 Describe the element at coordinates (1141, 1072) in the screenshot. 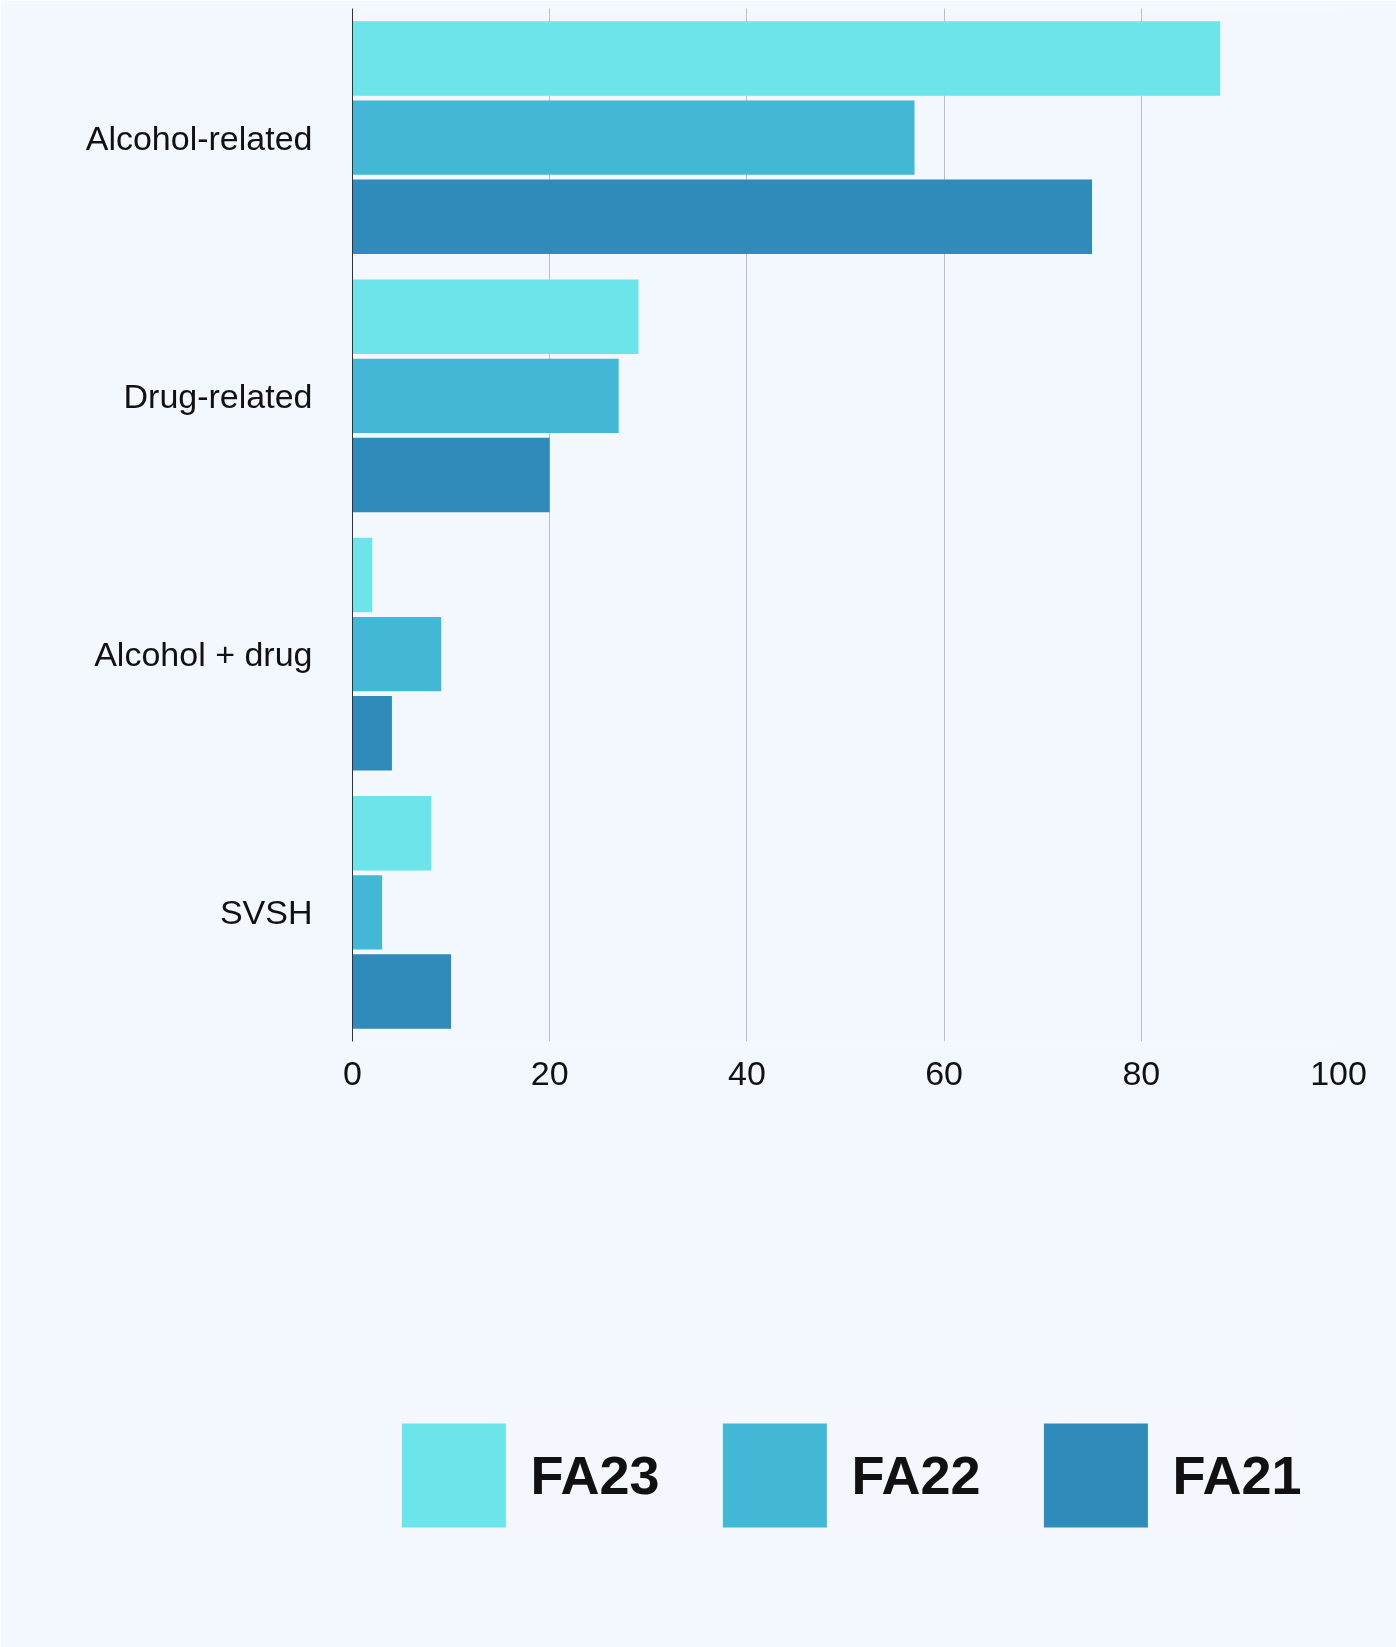

I see `x-tick-label: 80` at that location.